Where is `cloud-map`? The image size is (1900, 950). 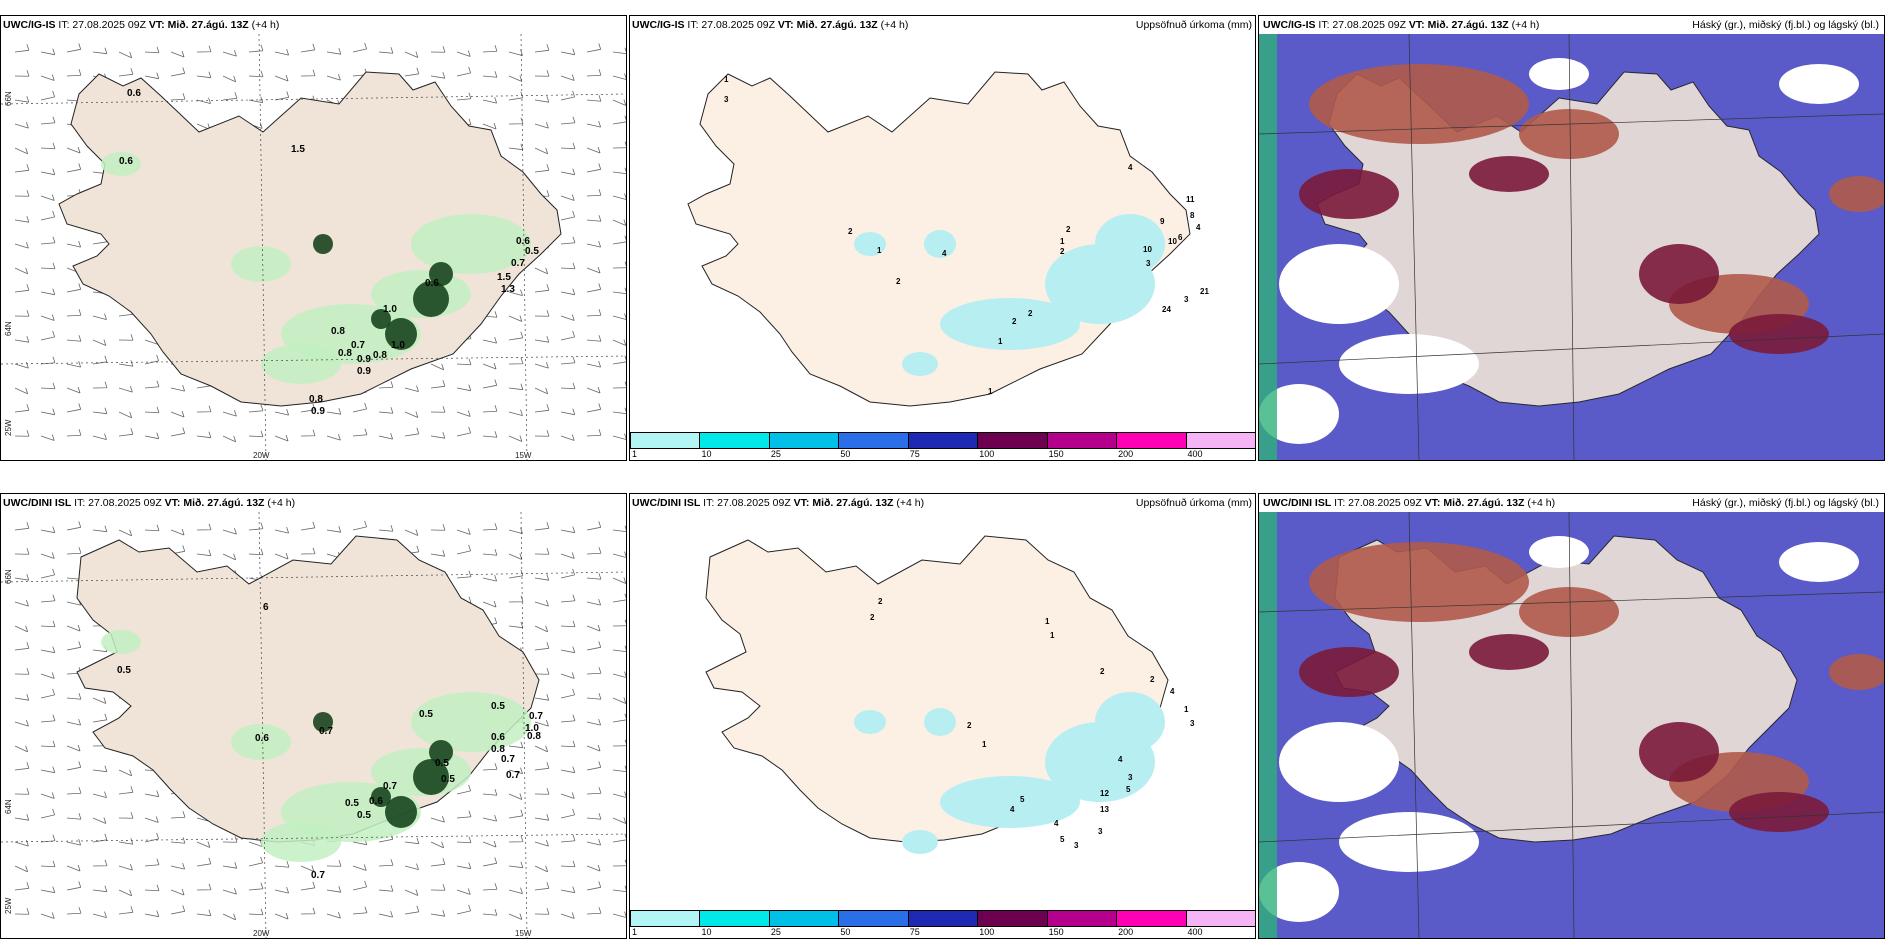 cloud-map is located at coordinates (1571, 725).